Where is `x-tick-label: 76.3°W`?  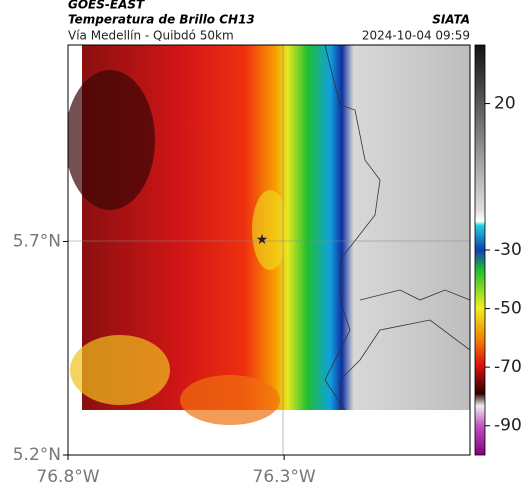 x-tick-label: 76.3°W is located at coordinates (284, 477).